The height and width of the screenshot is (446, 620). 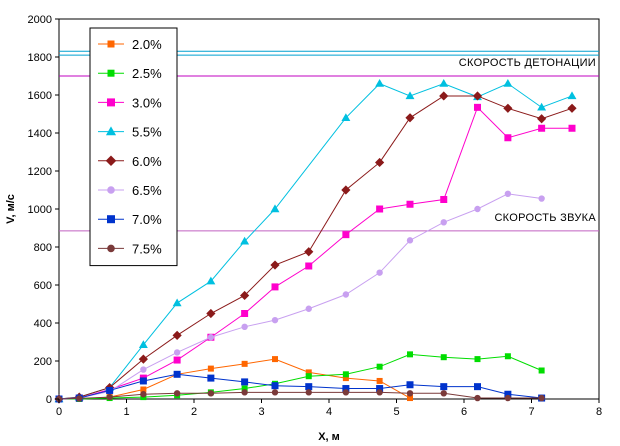 What do you see at coordinates (396, 412) in the screenshot?
I see `x-tick-label: 5` at bounding box center [396, 412].